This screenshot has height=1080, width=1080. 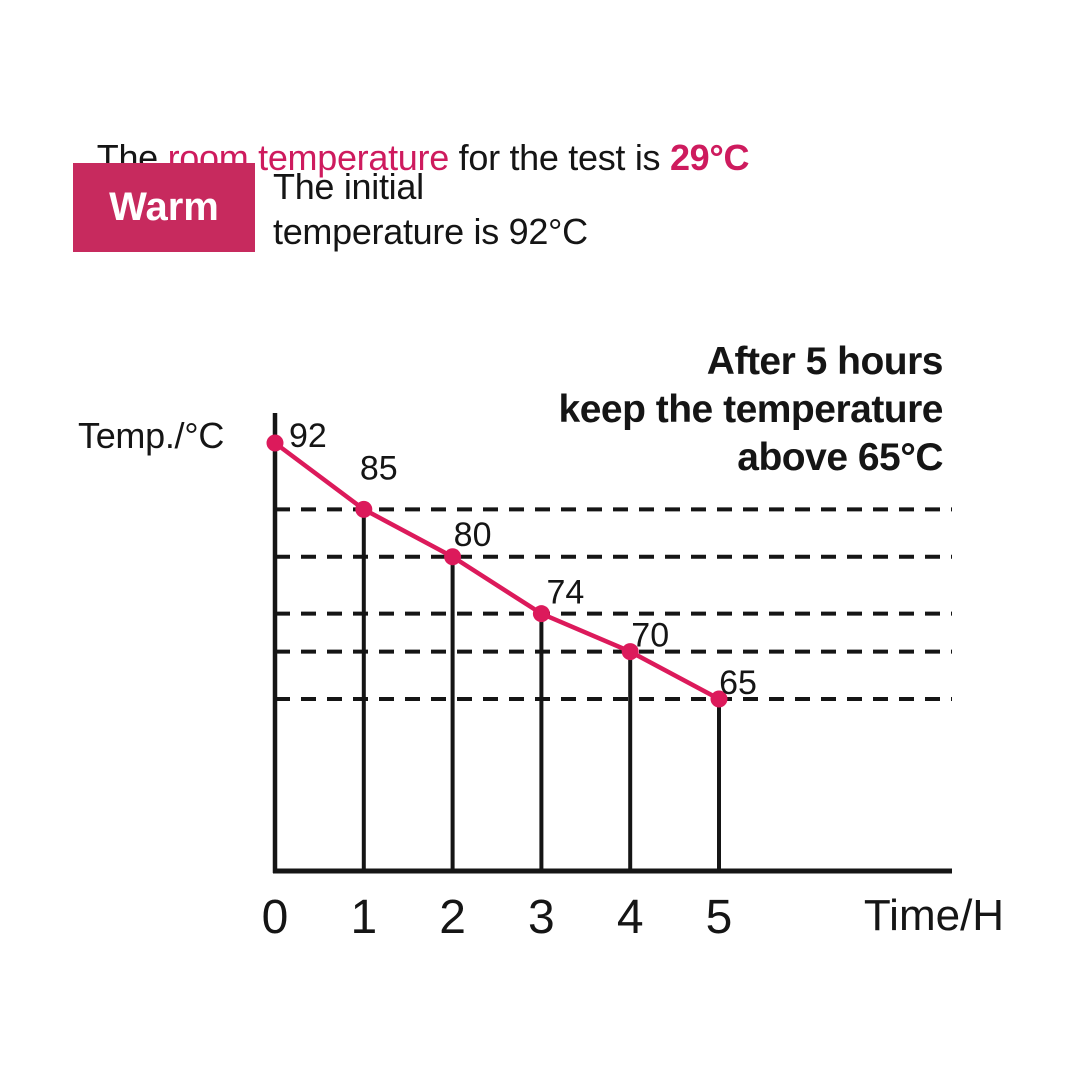 I want to click on heading-middle: for the test is, so click(x=559, y=157).